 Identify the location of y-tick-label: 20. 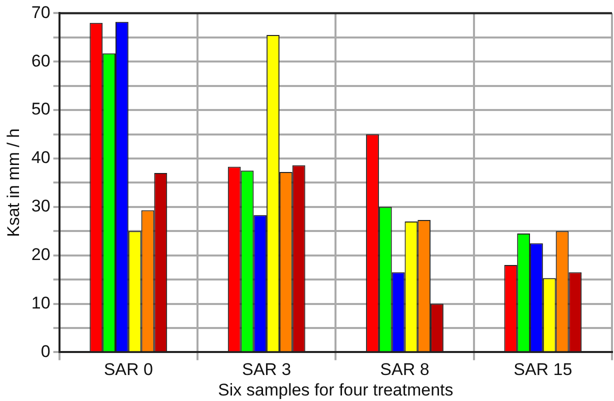
(40, 254).